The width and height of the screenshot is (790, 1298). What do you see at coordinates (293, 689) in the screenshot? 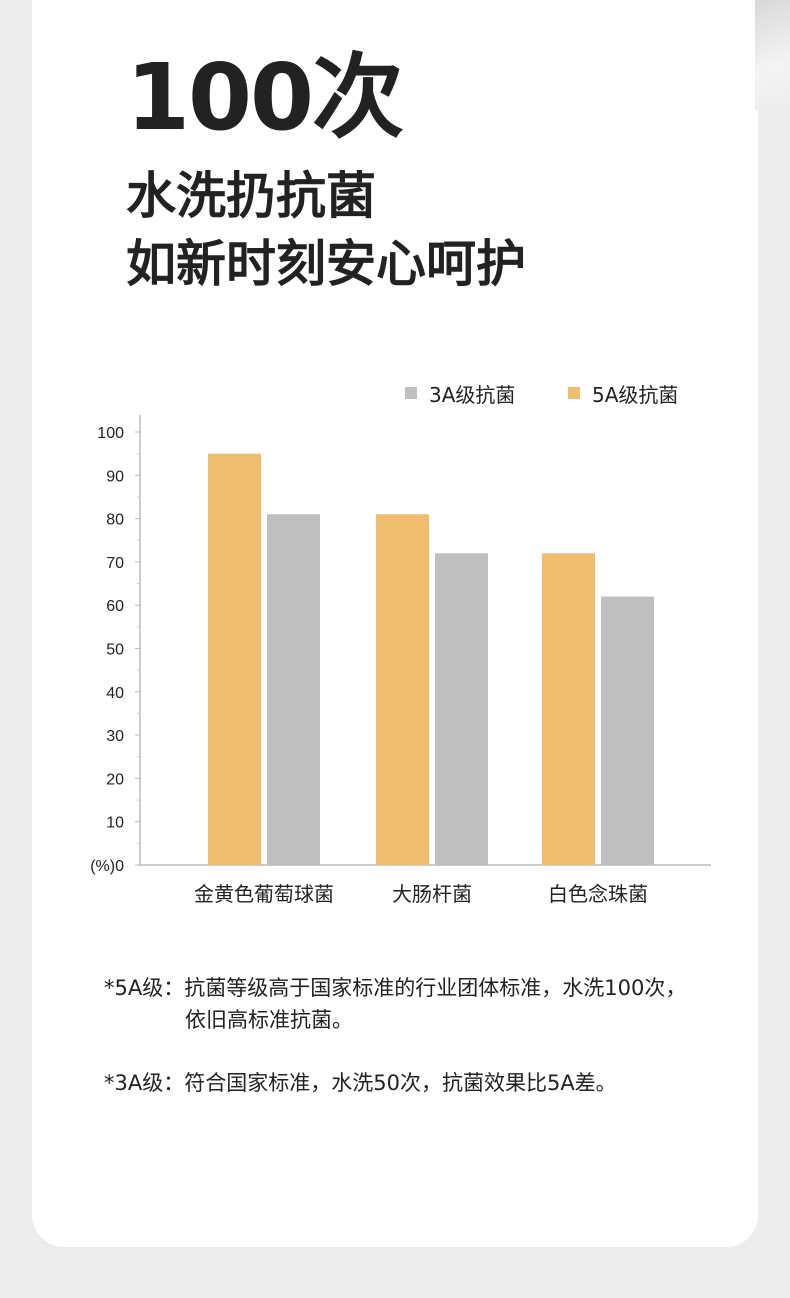
I see `bar-3A级抗菌-金黄色葡萄球菌` at bounding box center [293, 689].